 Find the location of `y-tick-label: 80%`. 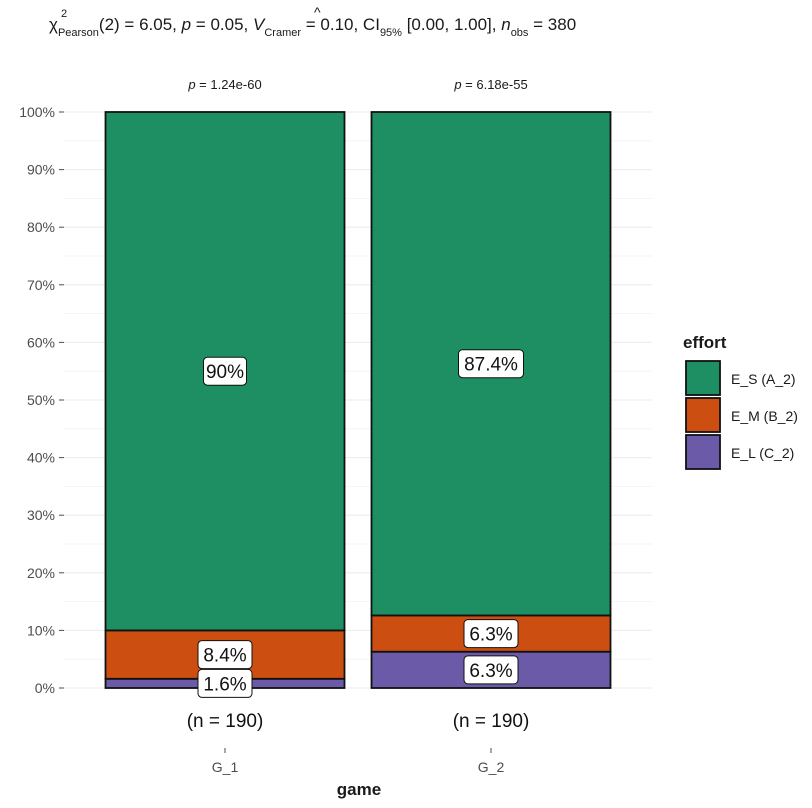

y-tick-label: 80% is located at coordinates (41, 227).